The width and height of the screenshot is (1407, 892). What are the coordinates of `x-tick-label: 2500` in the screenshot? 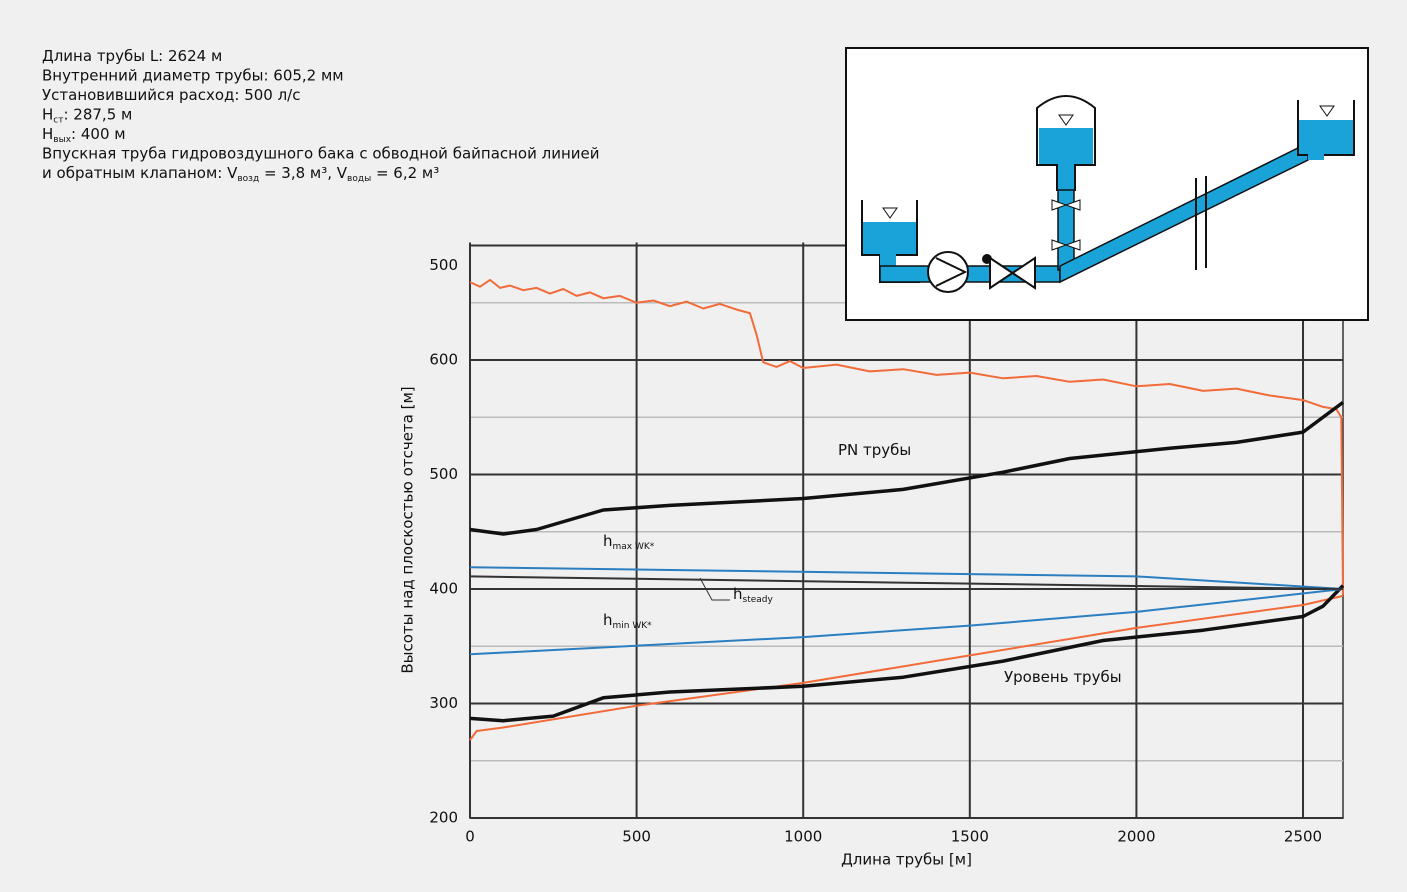 It's located at (1303, 837).